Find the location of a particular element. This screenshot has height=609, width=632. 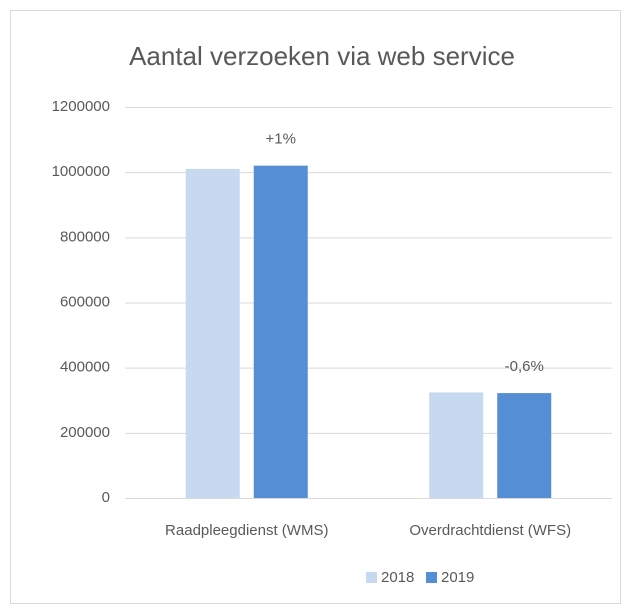

x-tick-label: Overdrachtdienst (WFS) is located at coordinates (490, 530).